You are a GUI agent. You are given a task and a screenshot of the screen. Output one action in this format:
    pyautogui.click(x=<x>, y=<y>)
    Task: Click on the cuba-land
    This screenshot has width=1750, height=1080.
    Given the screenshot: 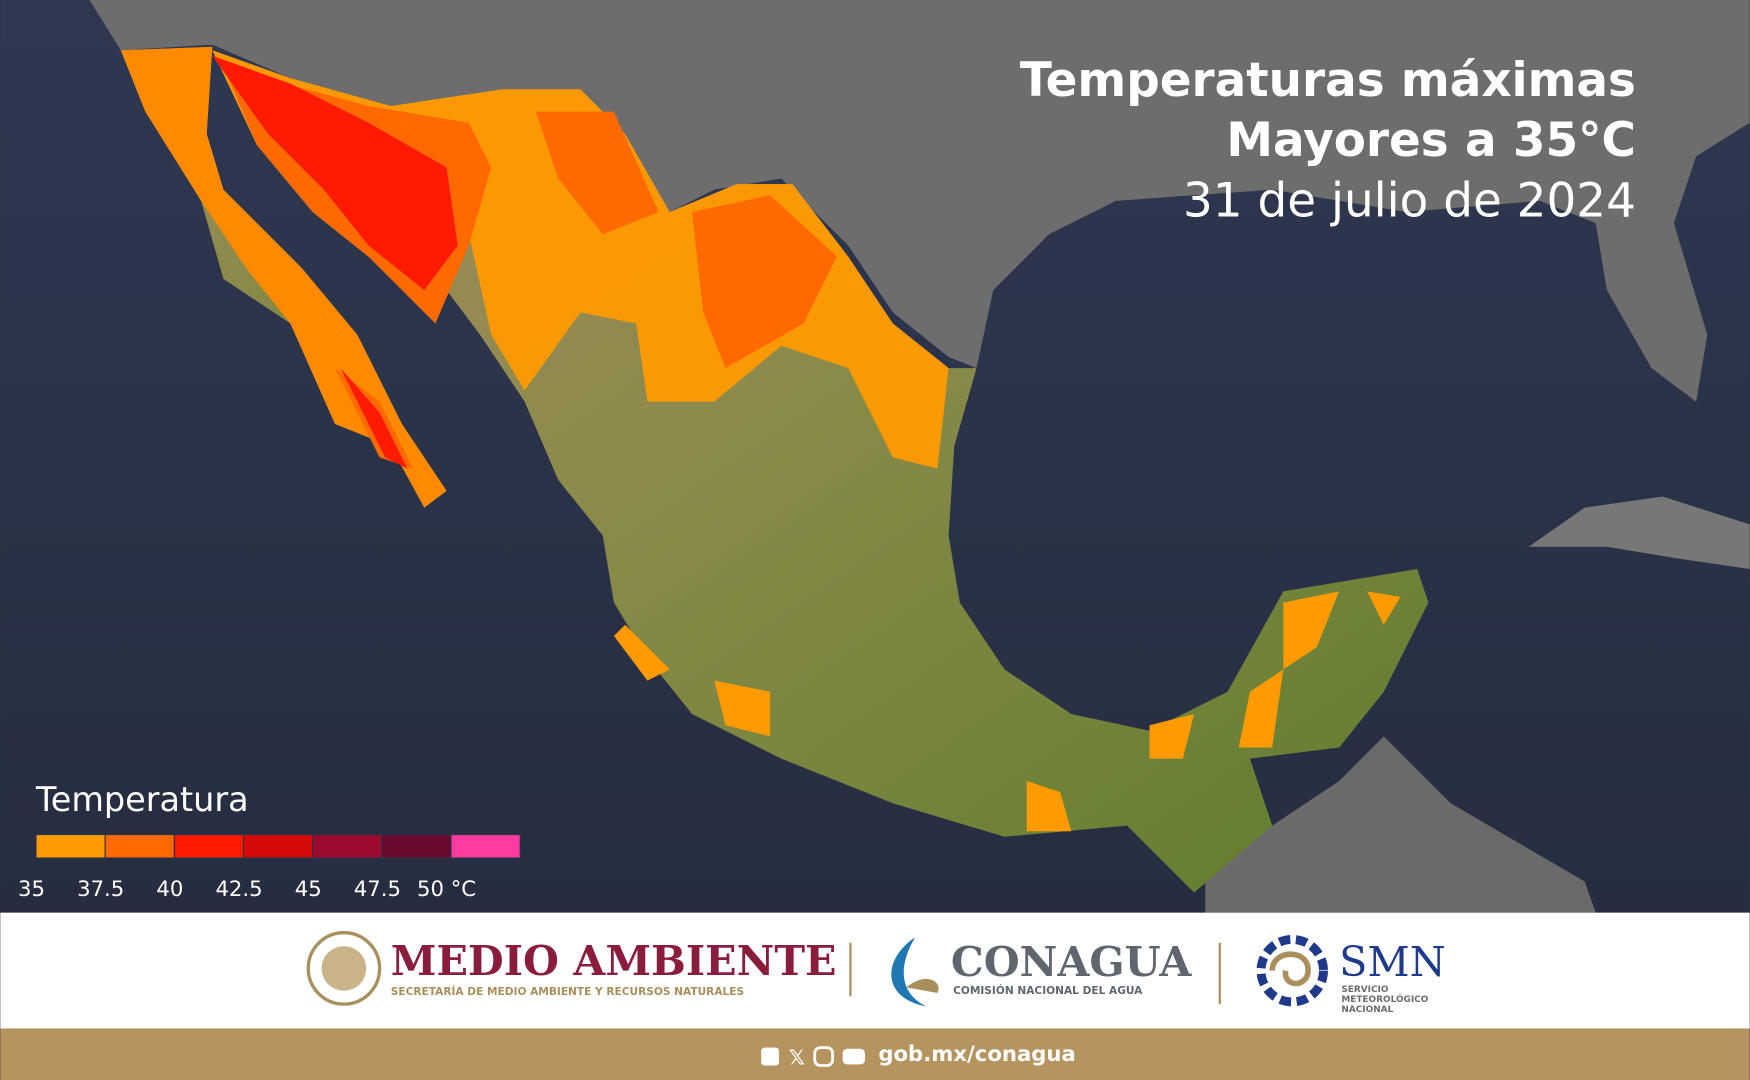 What is the action you would take?
    pyautogui.click(x=1639, y=533)
    